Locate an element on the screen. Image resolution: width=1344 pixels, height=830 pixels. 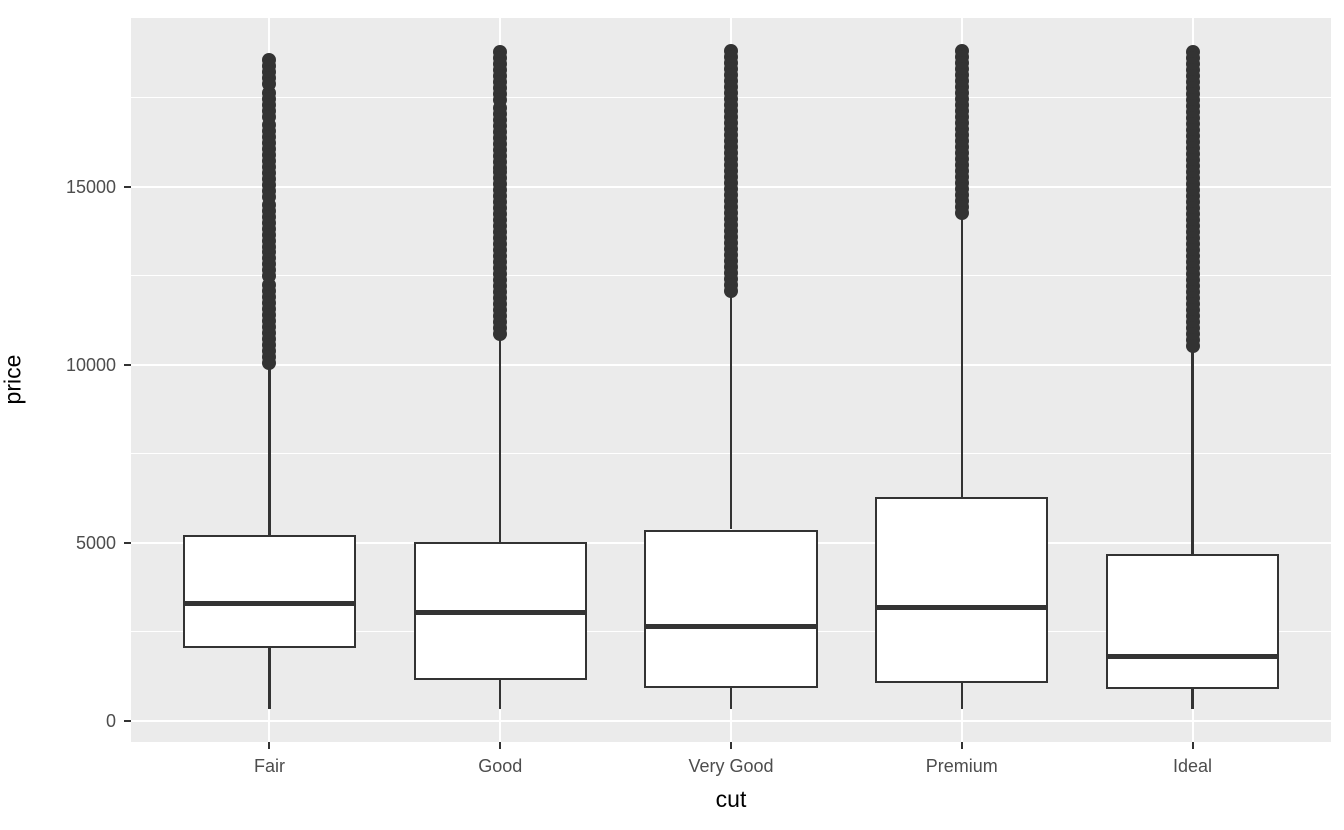
y-tick-label: 0 is located at coordinates (110, 720).